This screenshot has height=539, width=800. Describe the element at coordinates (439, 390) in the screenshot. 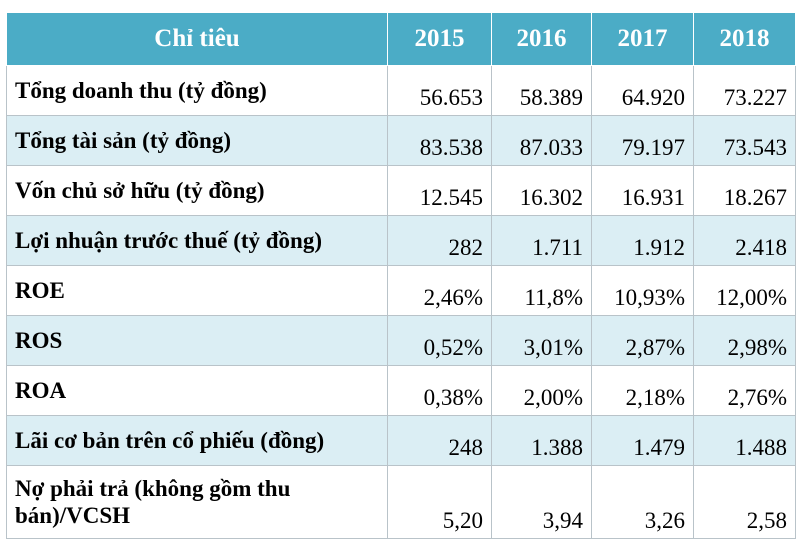

I see `cell-value: 0,38%` at that location.